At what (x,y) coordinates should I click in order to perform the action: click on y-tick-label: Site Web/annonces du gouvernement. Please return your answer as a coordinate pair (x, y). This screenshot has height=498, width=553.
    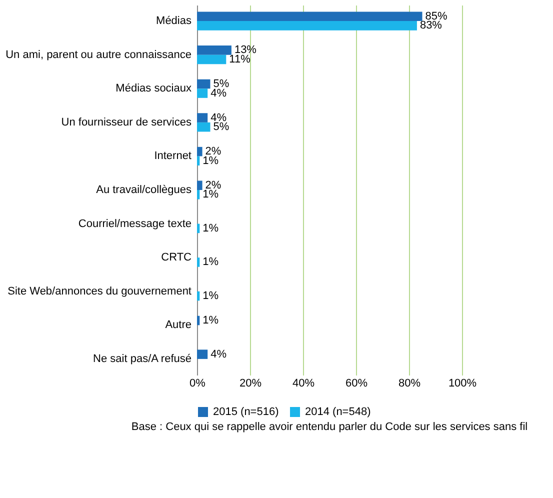
    Looking at the image, I should click on (100, 291).